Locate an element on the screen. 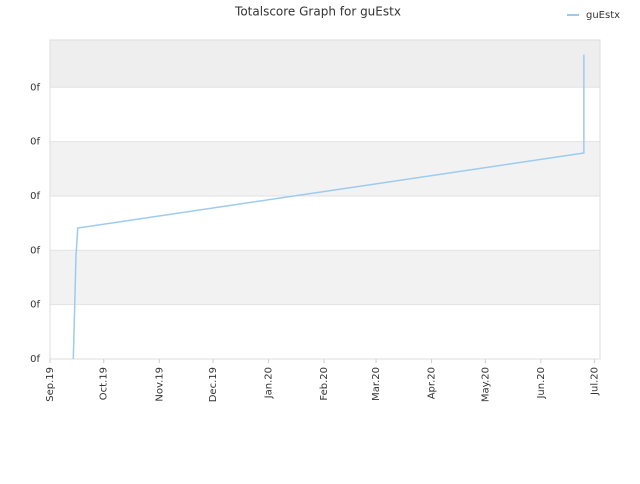 The height and width of the screenshot is (484, 640). x-tick-label: Nov.19 is located at coordinates (159, 384).